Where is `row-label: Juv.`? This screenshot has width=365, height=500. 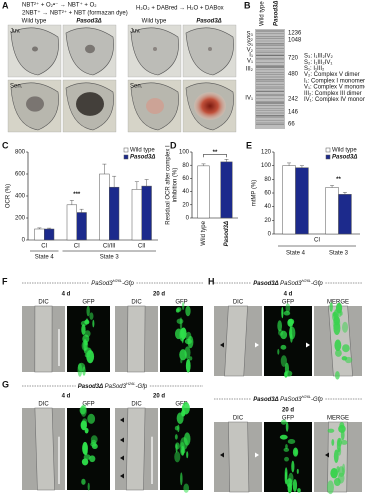 row-label: Juv. is located at coordinates (135, 32).